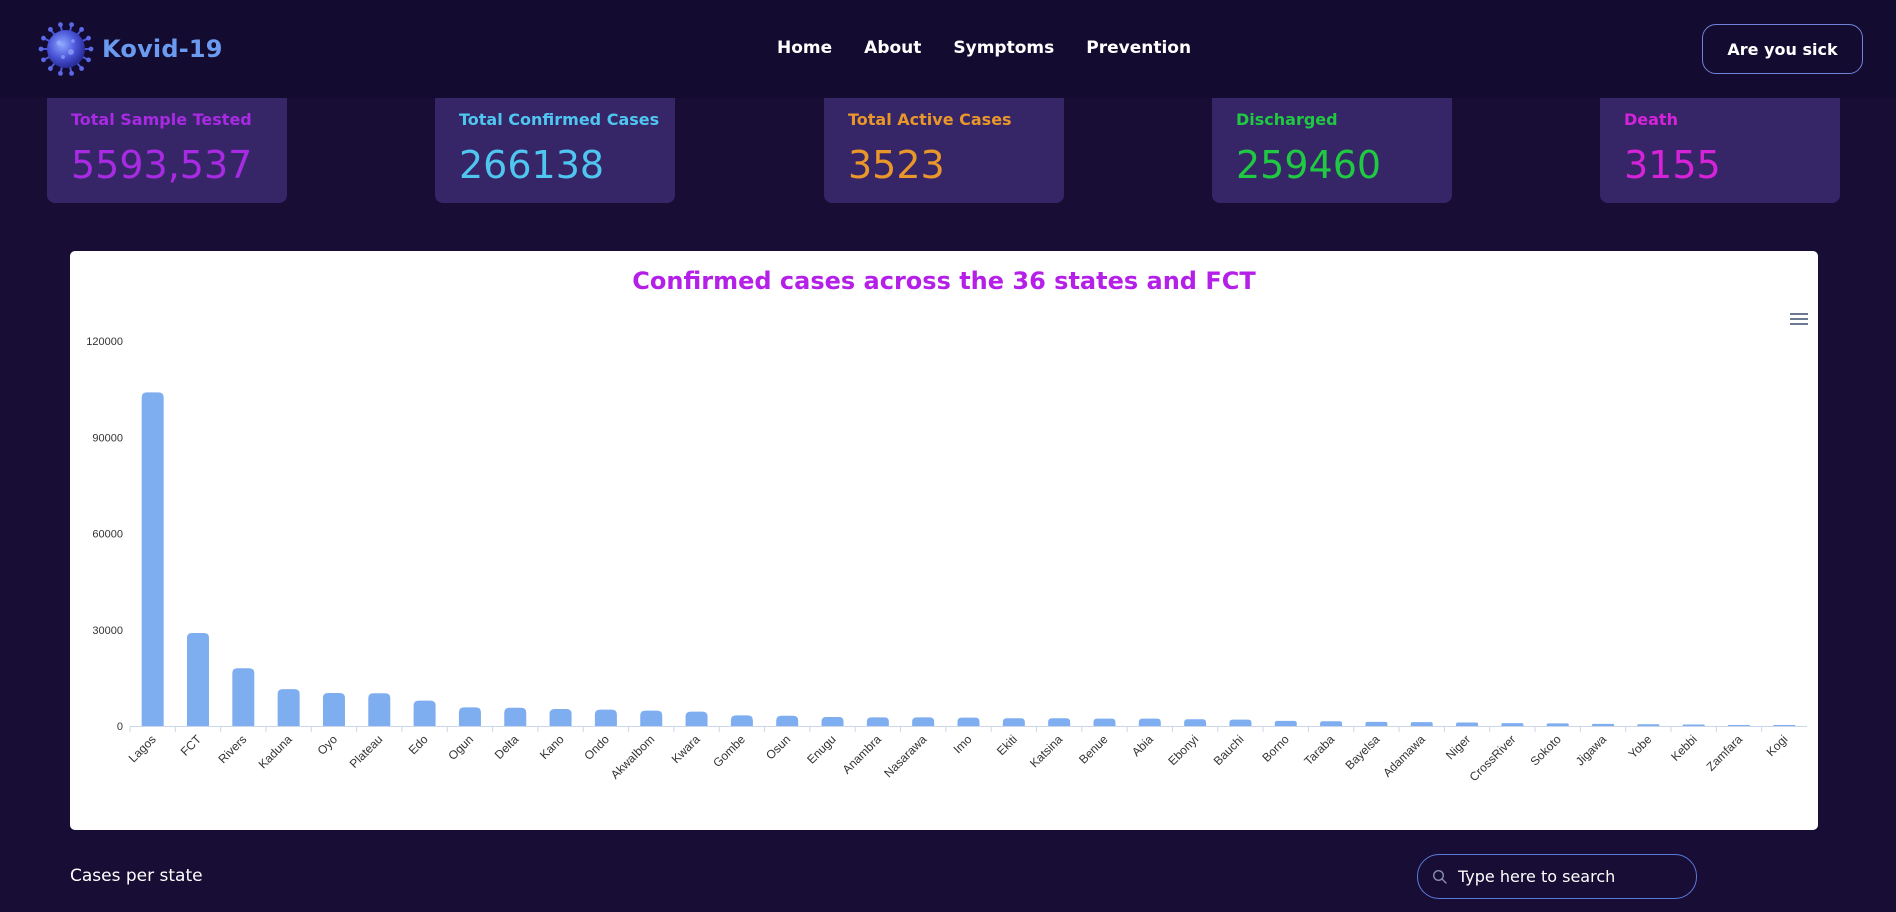 This screenshot has height=912, width=1896. I want to click on bar-yobe, so click(1648, 725).